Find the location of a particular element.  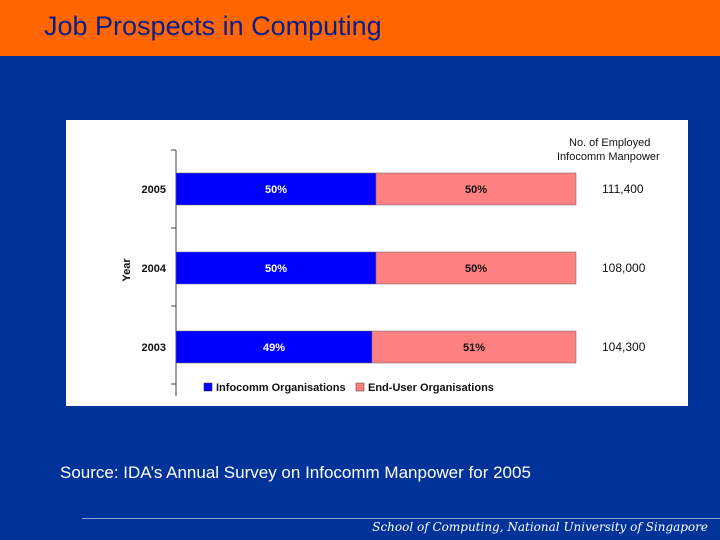

footer-divider is located at coordinates (401, 518).